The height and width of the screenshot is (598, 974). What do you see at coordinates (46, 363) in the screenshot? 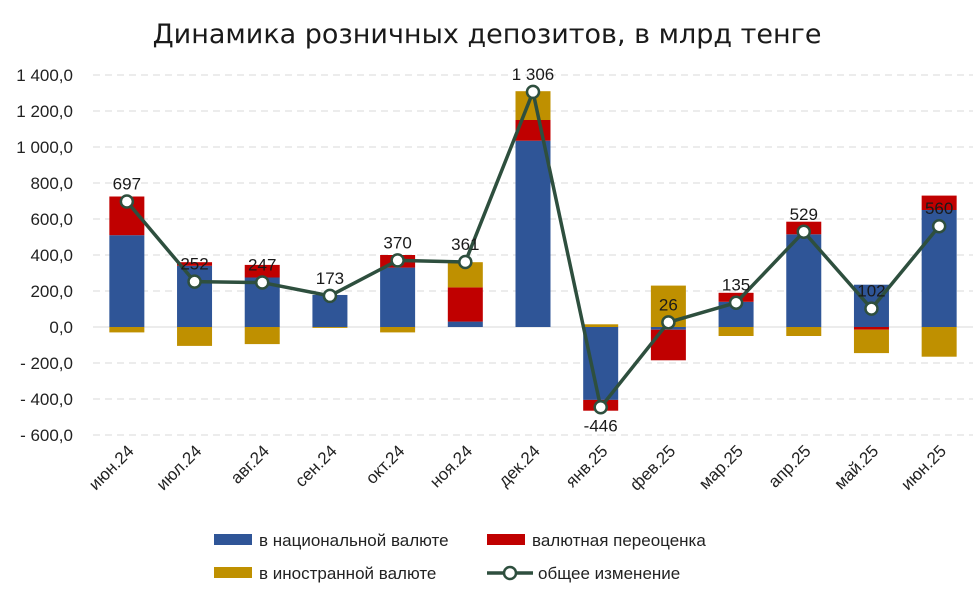
I see `y-tick-label: - 200,0` at bounding box center [46, 363].